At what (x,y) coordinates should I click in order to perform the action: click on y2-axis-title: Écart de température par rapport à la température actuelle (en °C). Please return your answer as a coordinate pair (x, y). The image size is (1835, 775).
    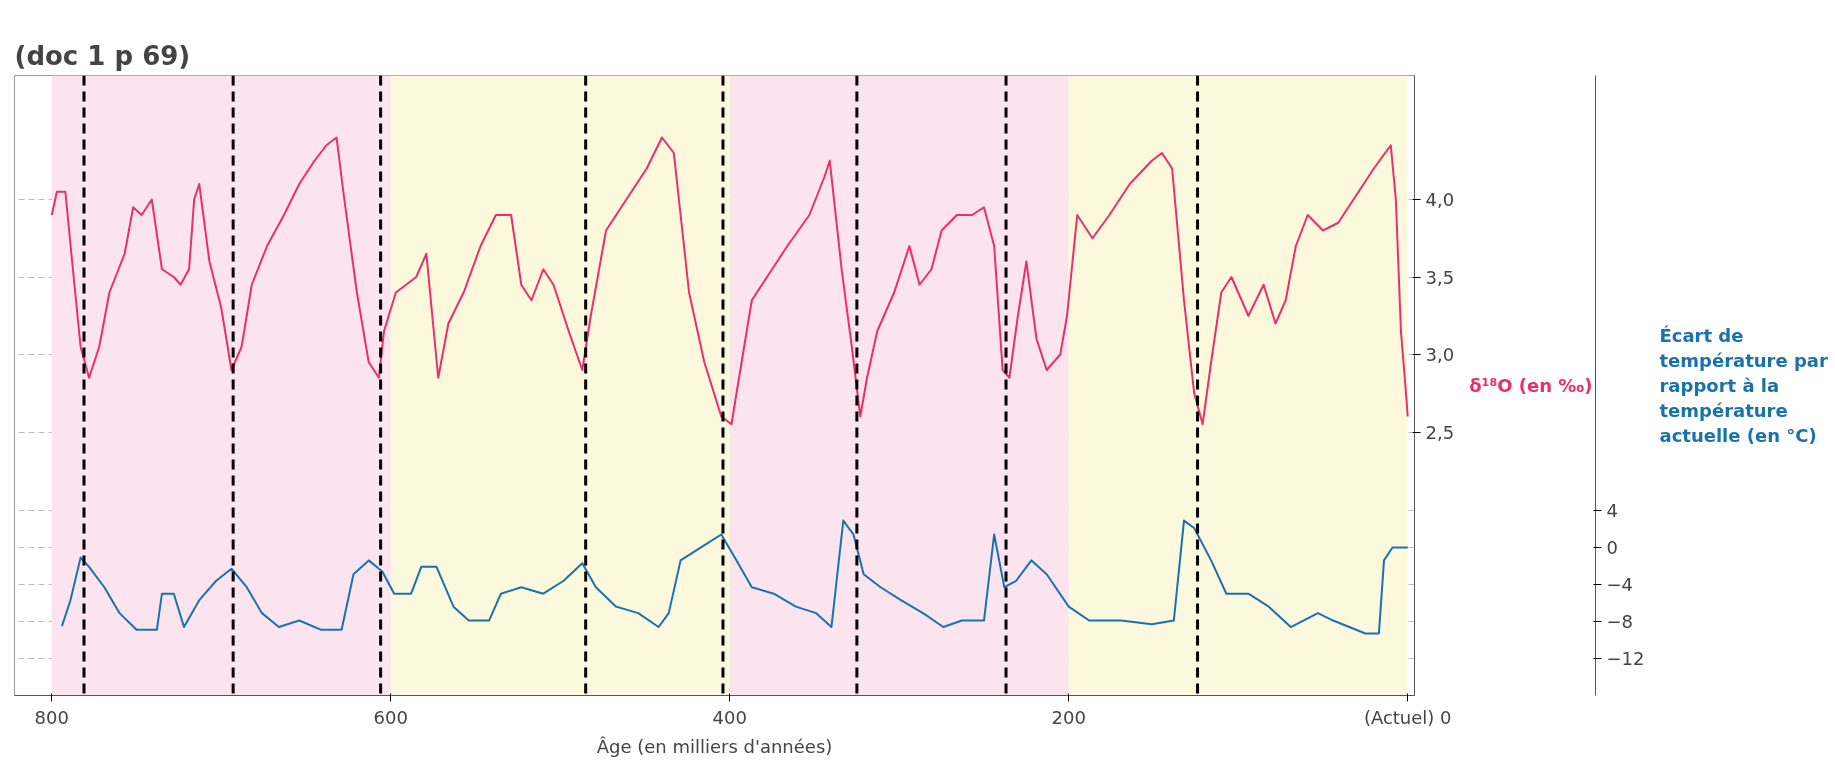
    Looking at the image, I should click on (1743, 385).